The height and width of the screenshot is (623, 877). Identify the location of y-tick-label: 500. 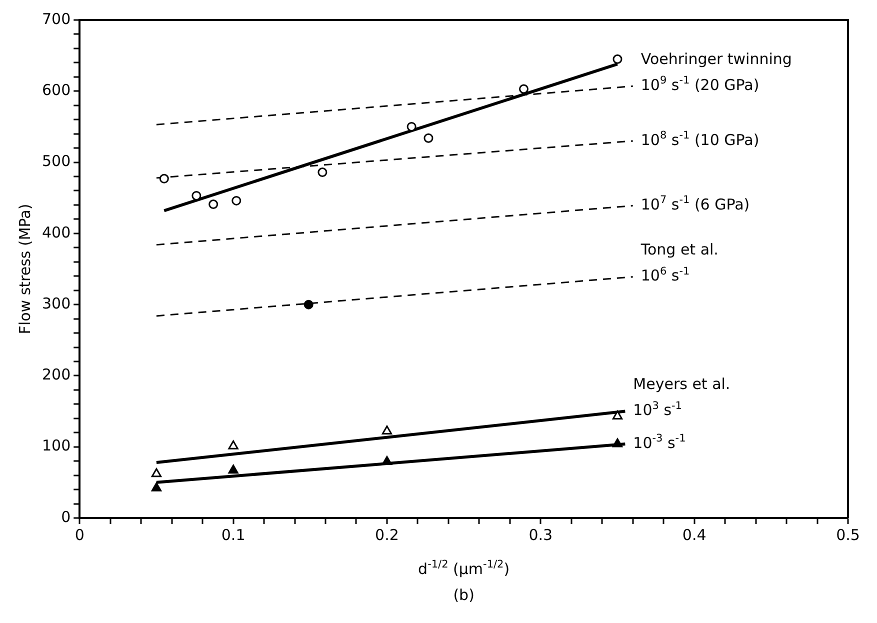
(56, 161).